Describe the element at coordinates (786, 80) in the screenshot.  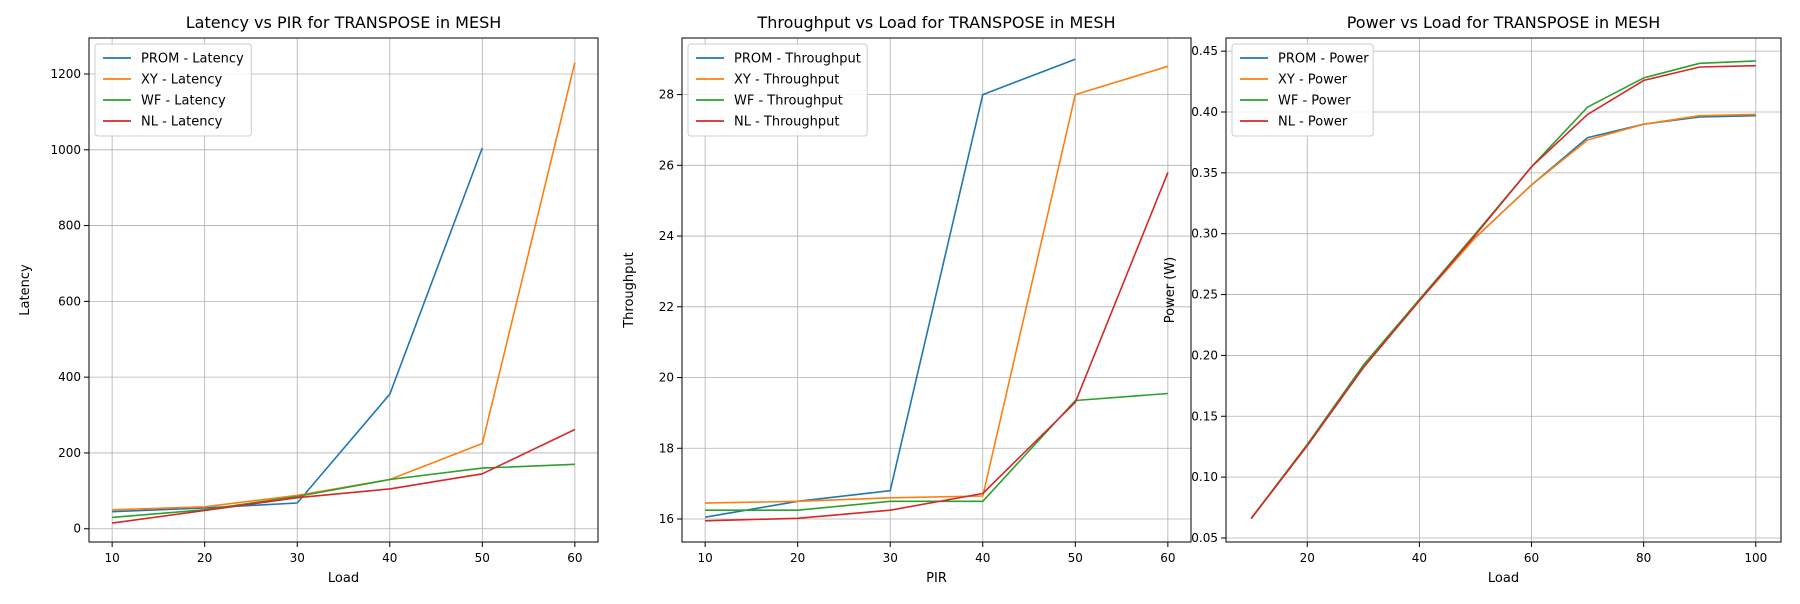
I see `legend-entry-xy: XY - Throughput` at that location.